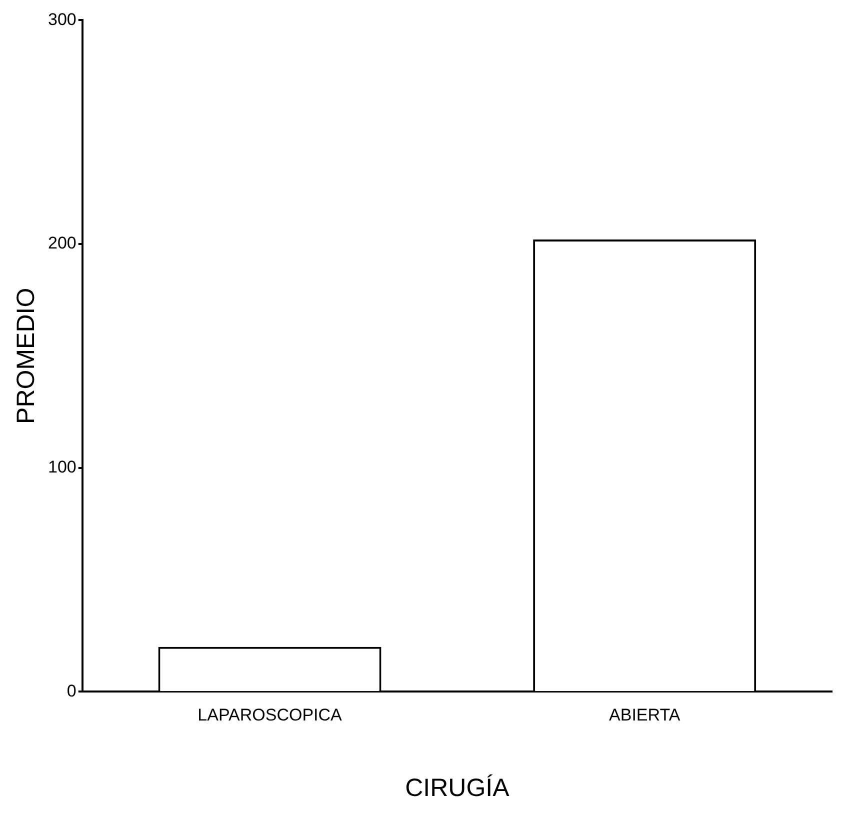 This screenshot has height=823, width=844. I want to click on x-axis-title: CIRUGÍA, so click(457, 788).